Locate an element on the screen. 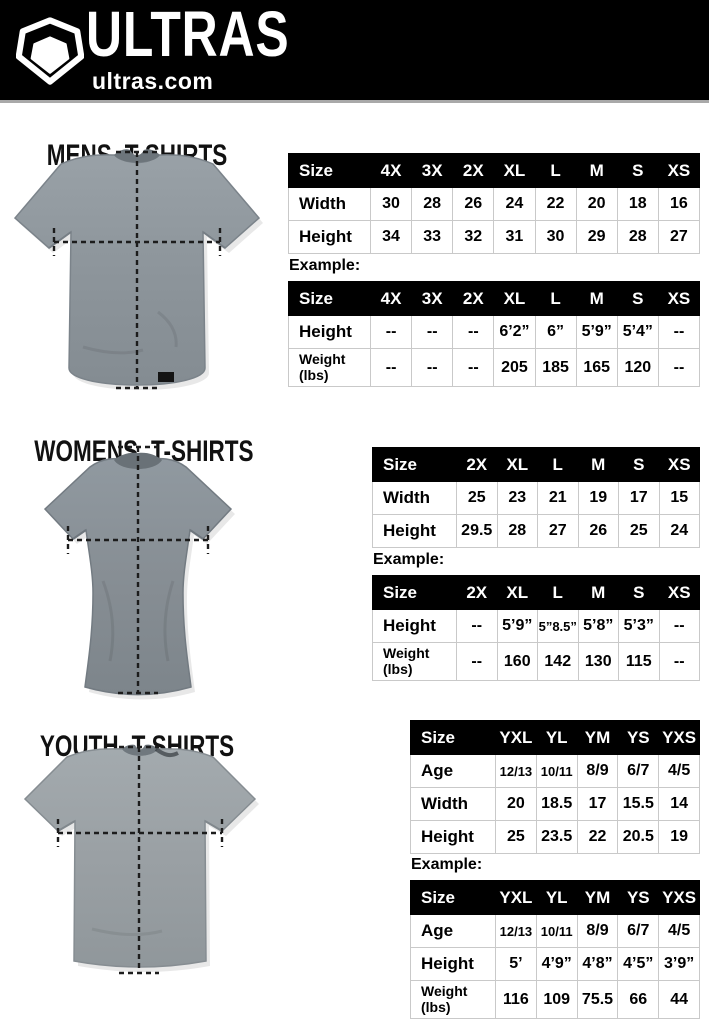 The width and height of the screenshot is (709, 1024). value-cell: 5”8.5” is located at coordinates (558, 626).